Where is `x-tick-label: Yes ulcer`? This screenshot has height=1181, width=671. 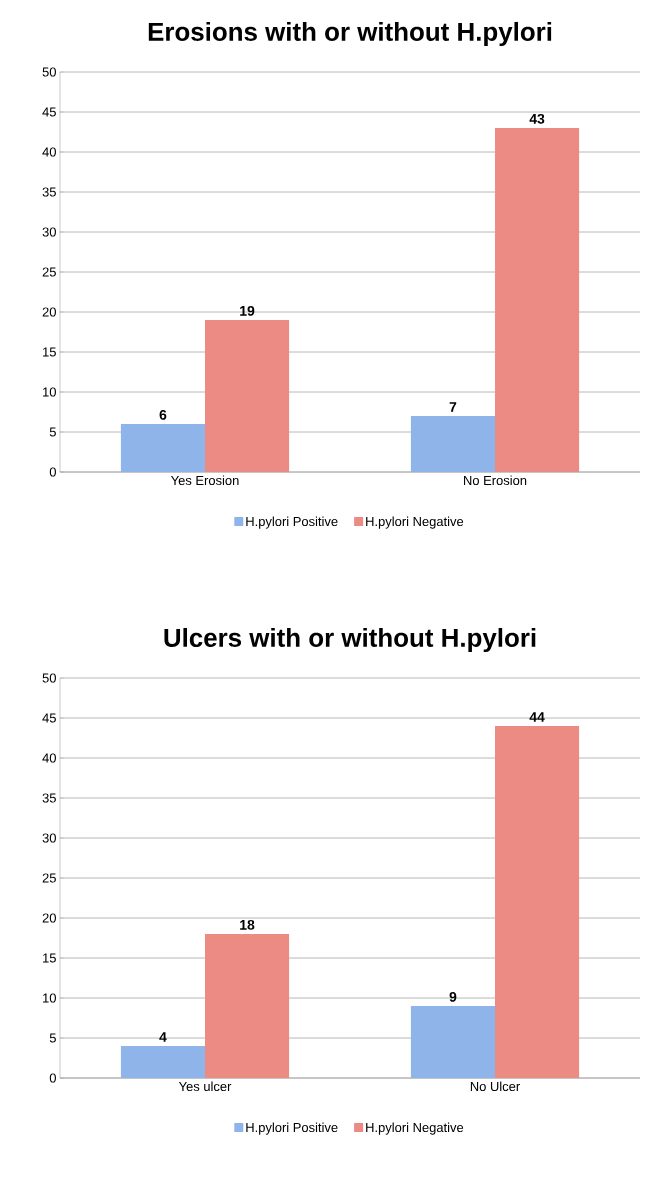 x-tick-label: Yes ulcer is located at coordinates (205, 1086).